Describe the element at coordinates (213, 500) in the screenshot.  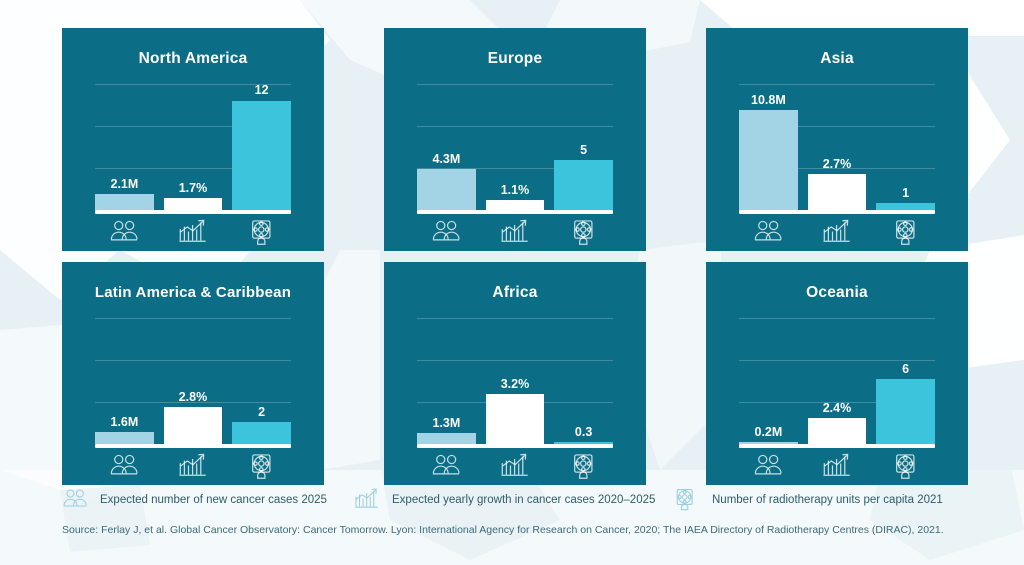
I see `legend-label: Expected number of new cancer cases 2025` at that location.